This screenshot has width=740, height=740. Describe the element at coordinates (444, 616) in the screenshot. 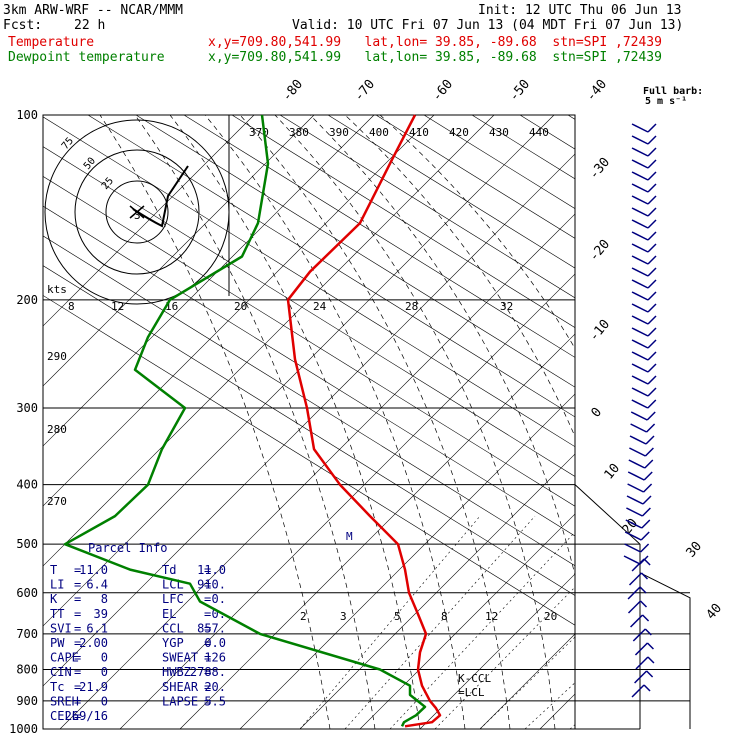

I see `mixing-ratio-label: 8` at that location.